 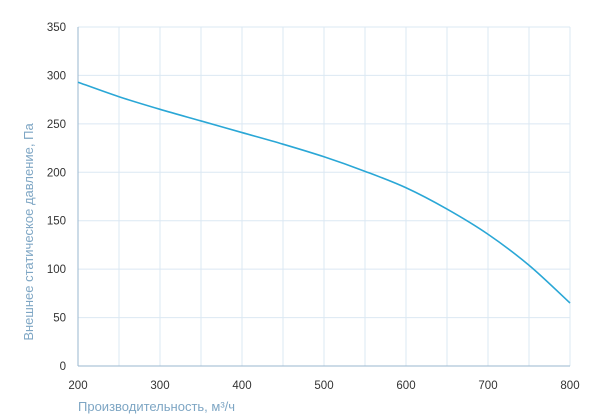 I want to click on y-tick-label: 300, so click(x=56, y=76).